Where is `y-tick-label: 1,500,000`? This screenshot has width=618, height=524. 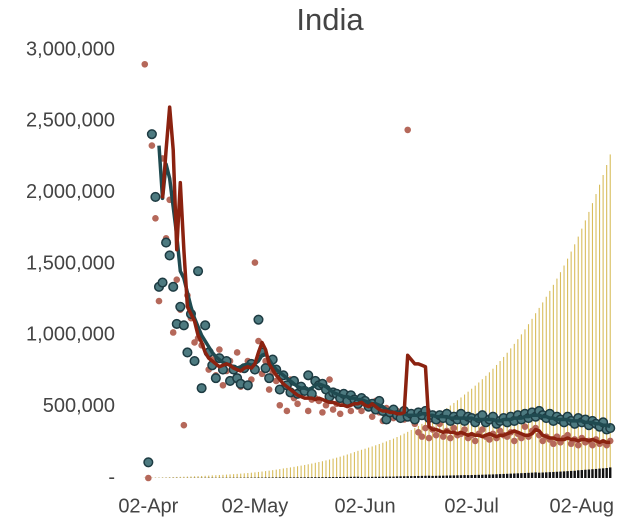
y-tick-label: 1,500,000 is located at coordinates (70, 263).